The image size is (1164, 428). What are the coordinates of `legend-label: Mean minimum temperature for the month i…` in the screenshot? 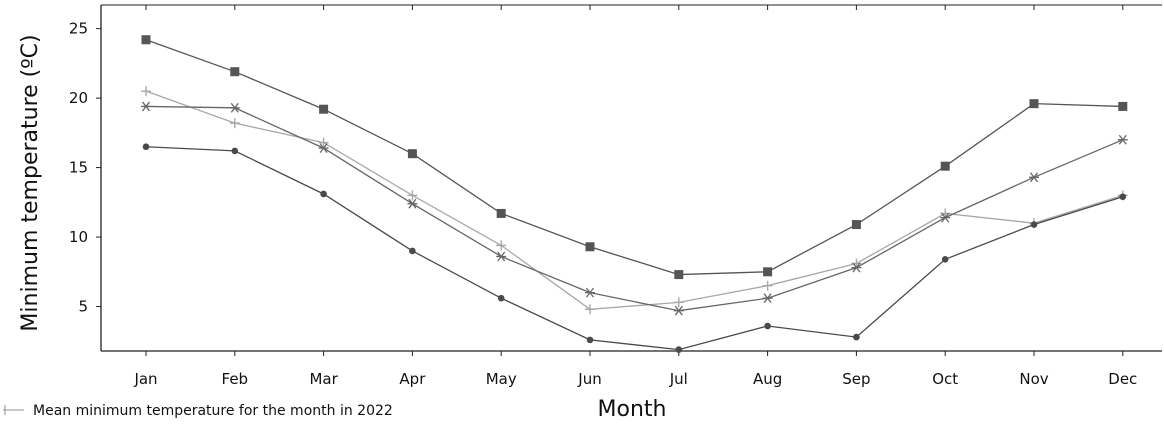 It's located at (213, 411).